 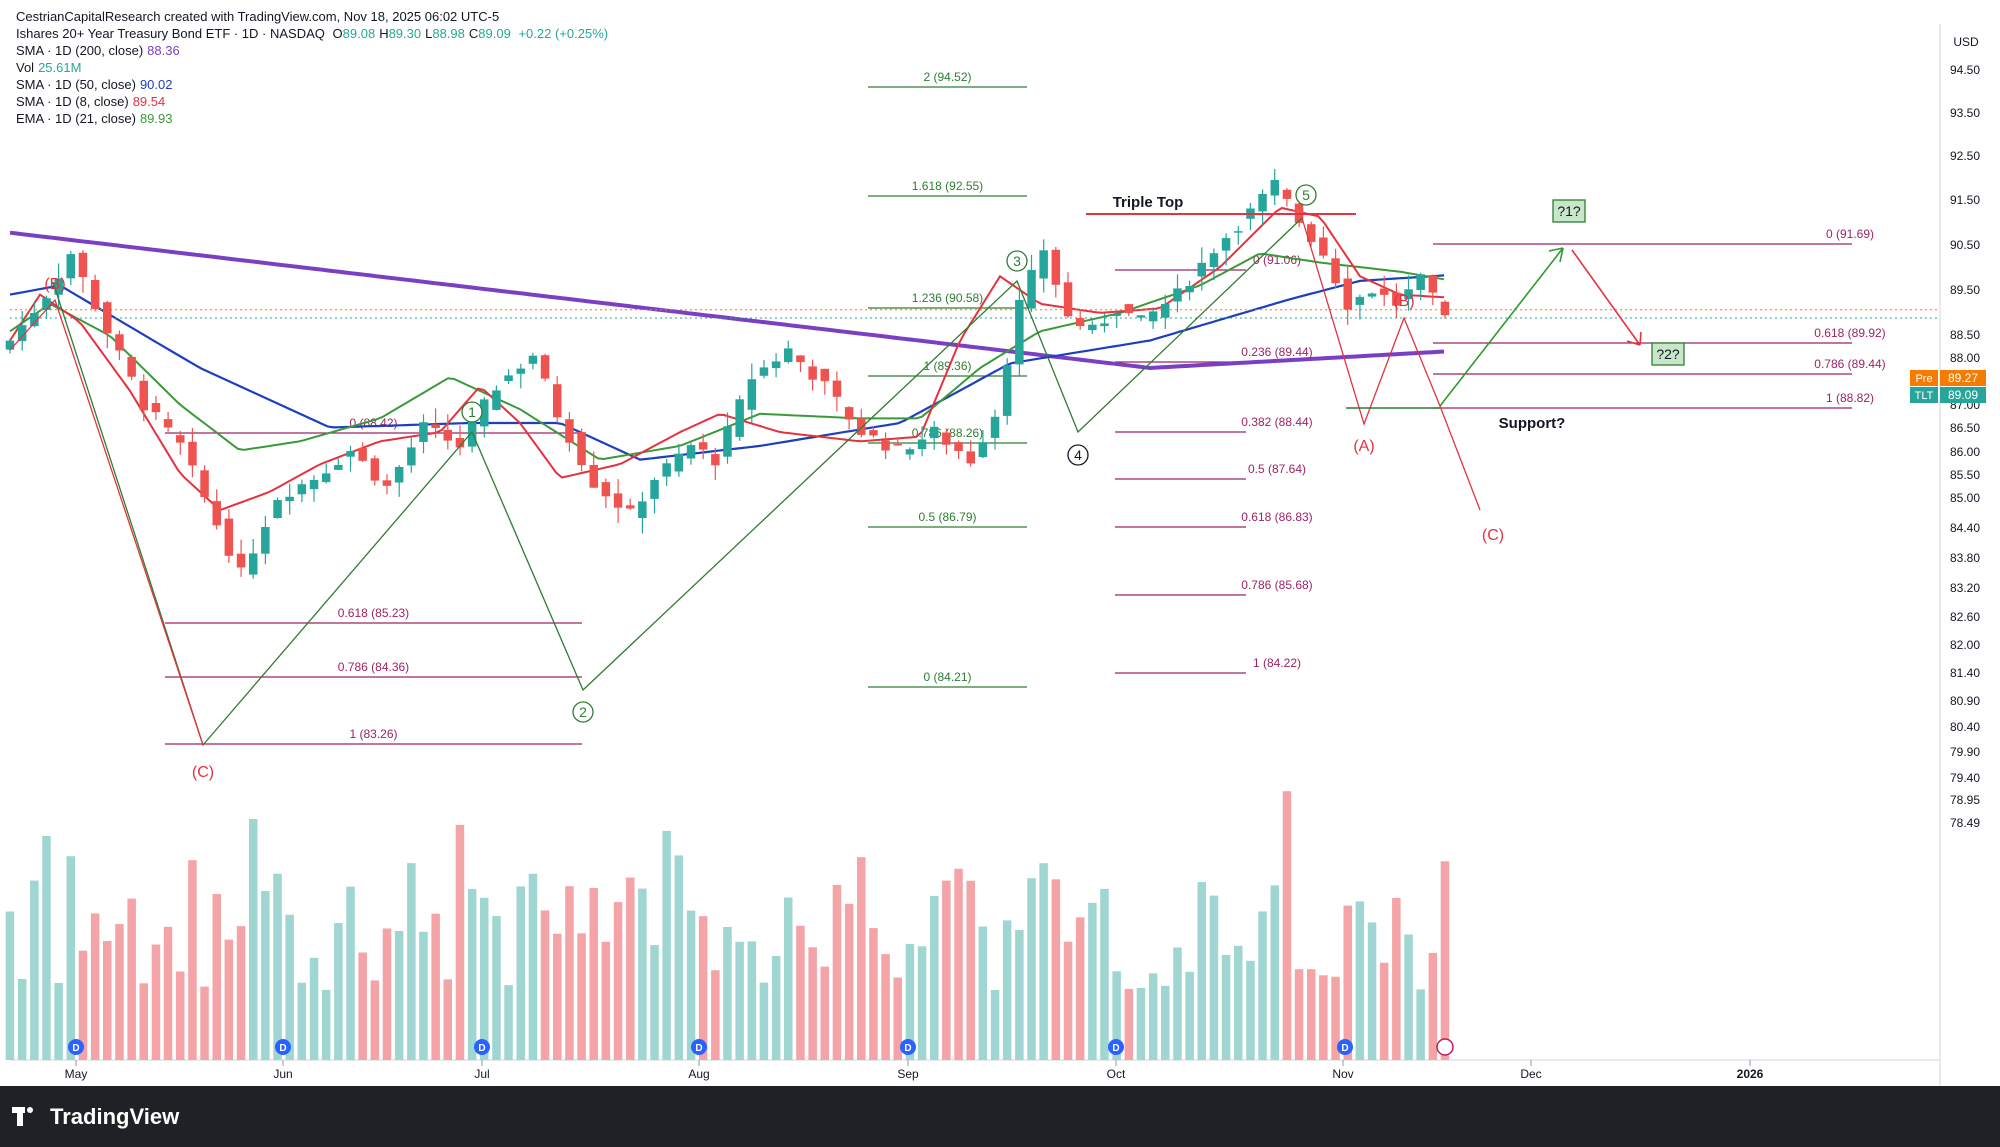 I want to click on fib-level-label: 0.618 (86.83), so click(x=1276, y=517).